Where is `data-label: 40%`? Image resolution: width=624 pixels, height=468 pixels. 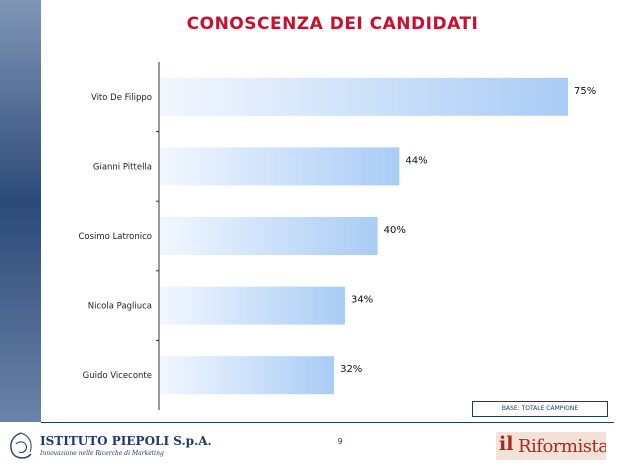 data-label: 40% is located at coordinates (395, 230).